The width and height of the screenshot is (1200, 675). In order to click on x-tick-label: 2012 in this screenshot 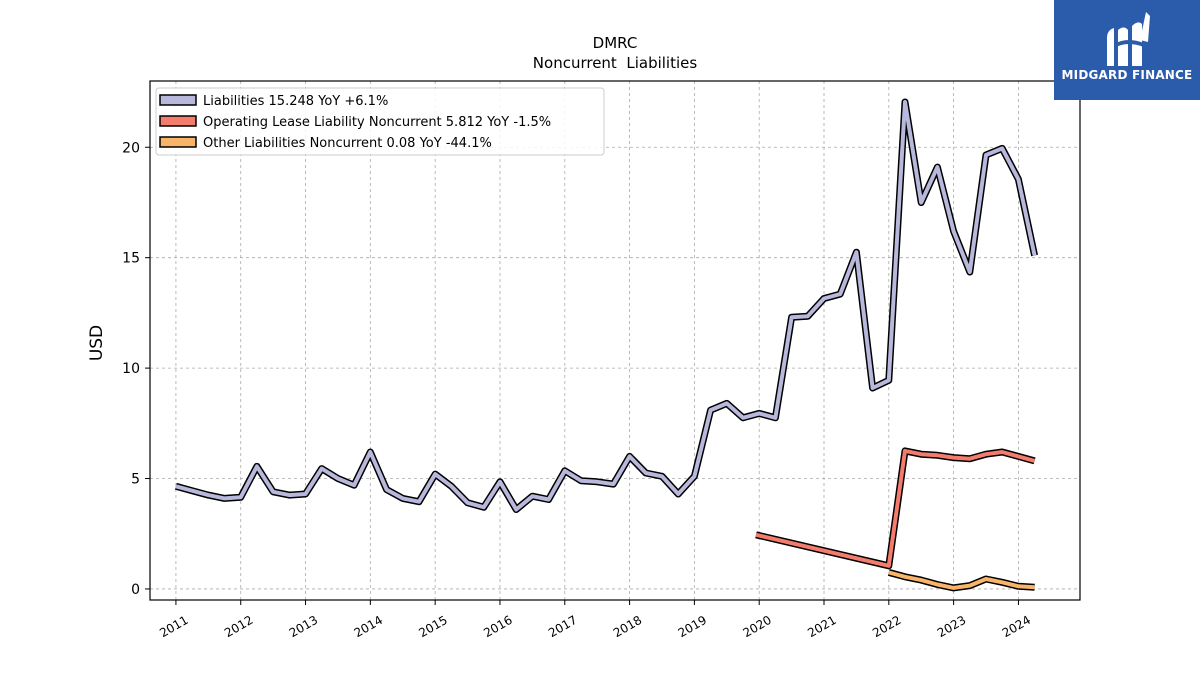, I will do `click(238, 626)`.